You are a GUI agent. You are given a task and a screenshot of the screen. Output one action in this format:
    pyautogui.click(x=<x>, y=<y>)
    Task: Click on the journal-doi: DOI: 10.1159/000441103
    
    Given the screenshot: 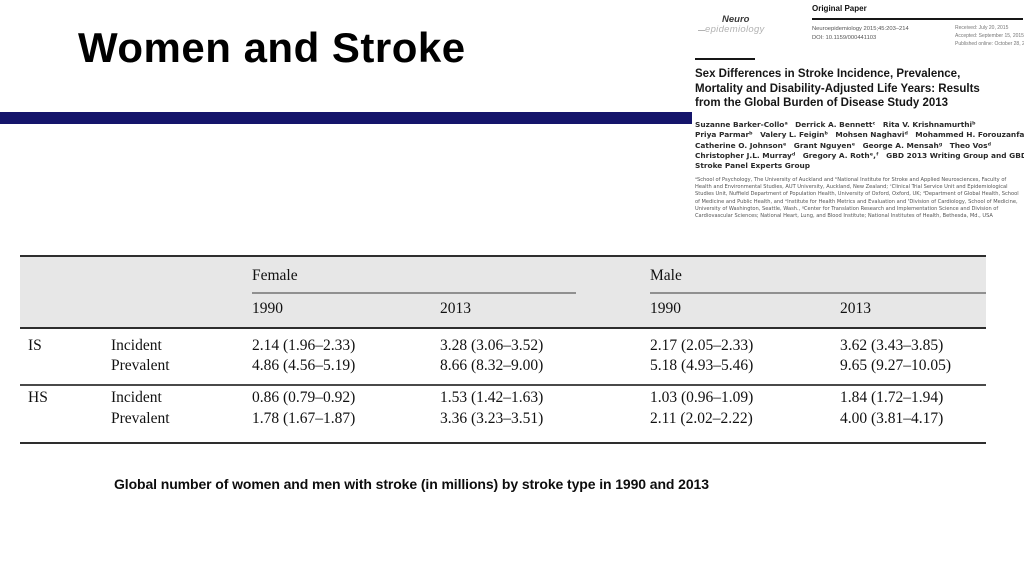 What is the action you would take?
    pyautogui.click(x=844, y=37)
    